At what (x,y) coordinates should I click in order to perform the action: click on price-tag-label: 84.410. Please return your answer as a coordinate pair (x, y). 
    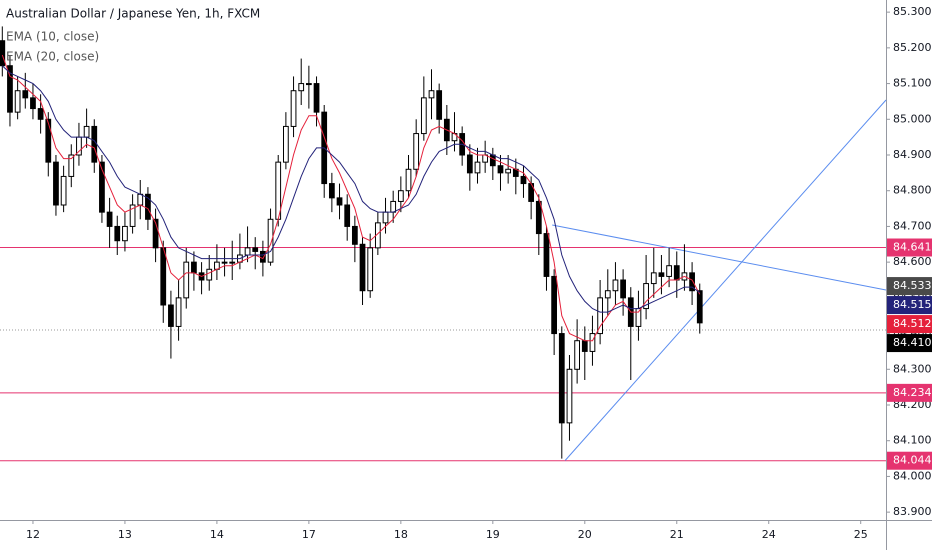
    Looking at the image, I should click on (912, 342).